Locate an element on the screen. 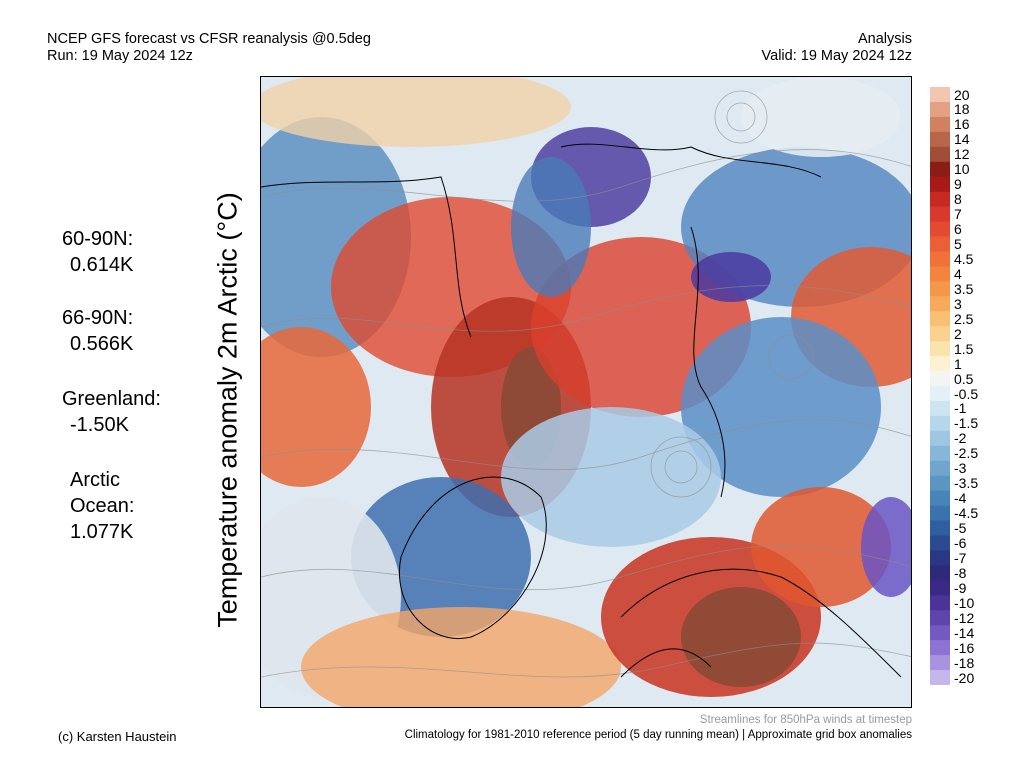 This screenshot has width=1024, height=768. stat-value: 0.566K is located at coordinates (102, 344).